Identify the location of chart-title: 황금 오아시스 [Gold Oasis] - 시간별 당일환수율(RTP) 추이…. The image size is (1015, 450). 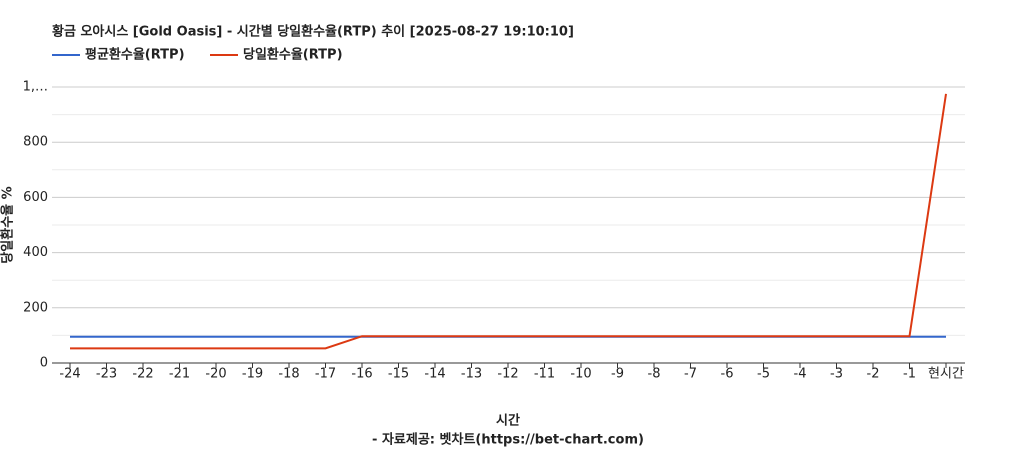
(313, 32).